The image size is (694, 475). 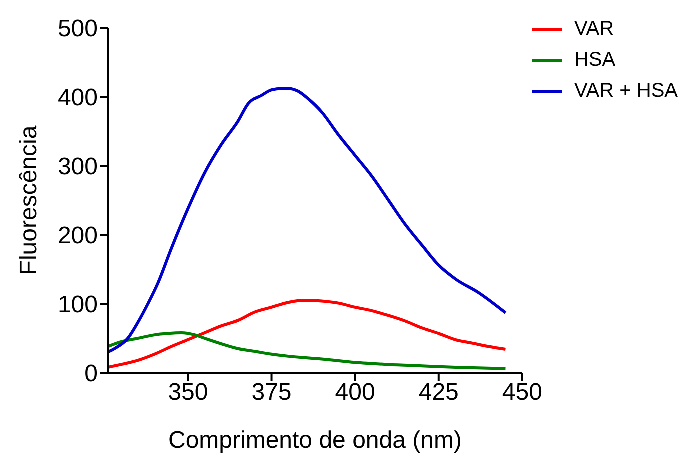 What do you see at coordinates (594, 29) in the screenshot?
I see `legend-label: VAR` at bounding box center [594, 29].